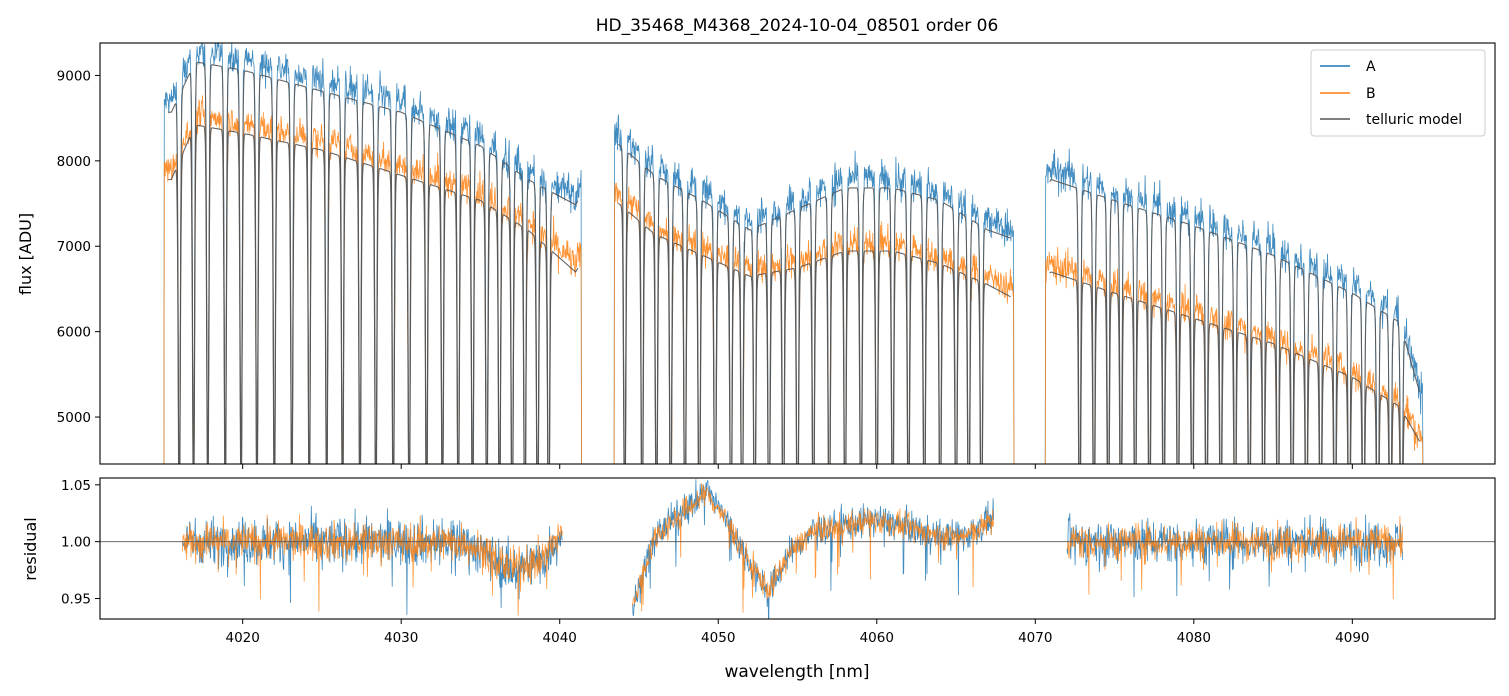  I want to click on top-y-tick-label: 5000, so click(74, 418).